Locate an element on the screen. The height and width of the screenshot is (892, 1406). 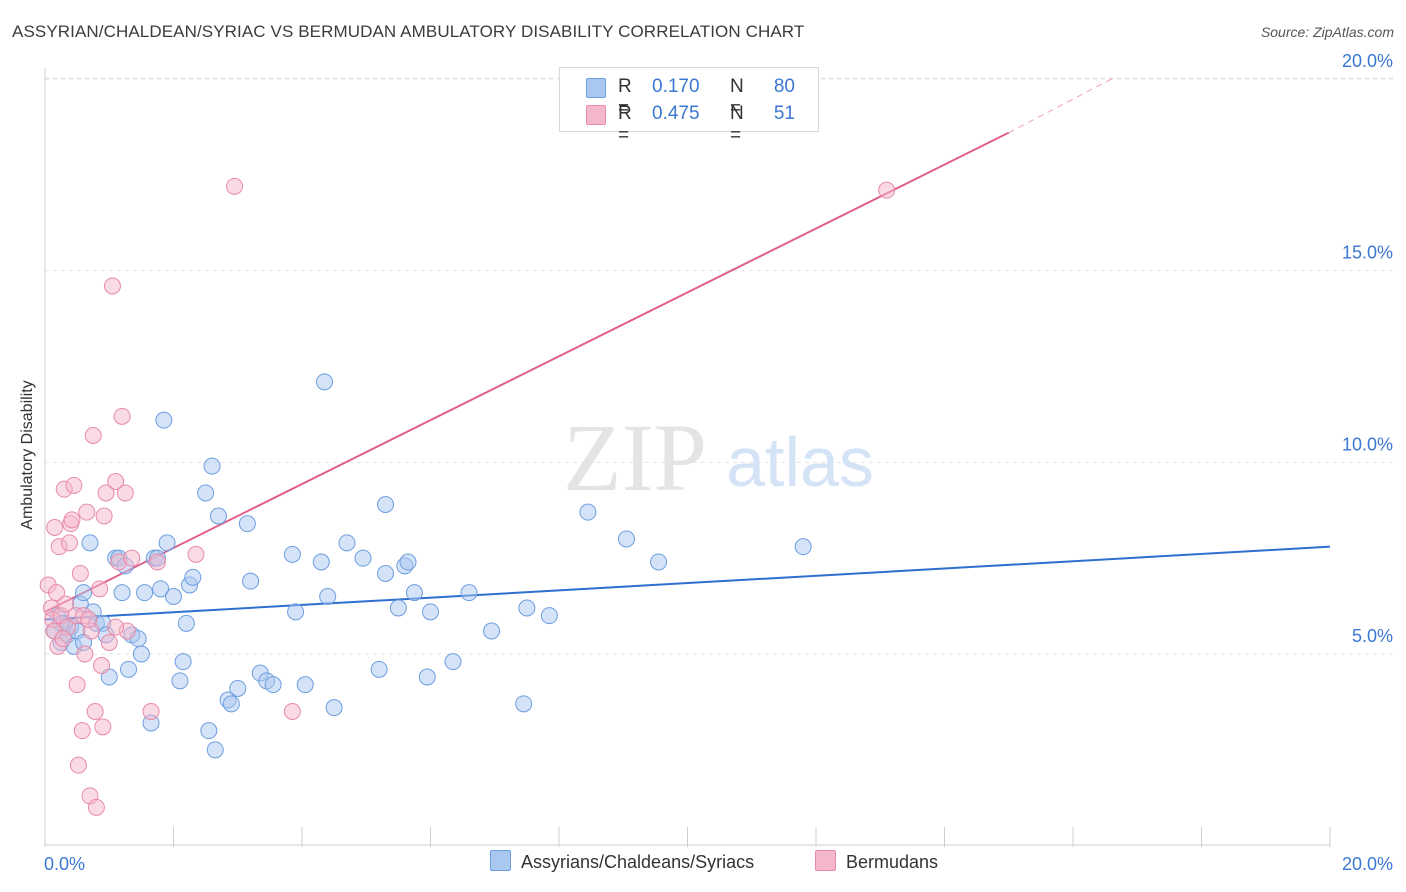
bottom-legend-series1: Assyrians/Chaldeans/Syriacs is located at coordinates (622, 861).